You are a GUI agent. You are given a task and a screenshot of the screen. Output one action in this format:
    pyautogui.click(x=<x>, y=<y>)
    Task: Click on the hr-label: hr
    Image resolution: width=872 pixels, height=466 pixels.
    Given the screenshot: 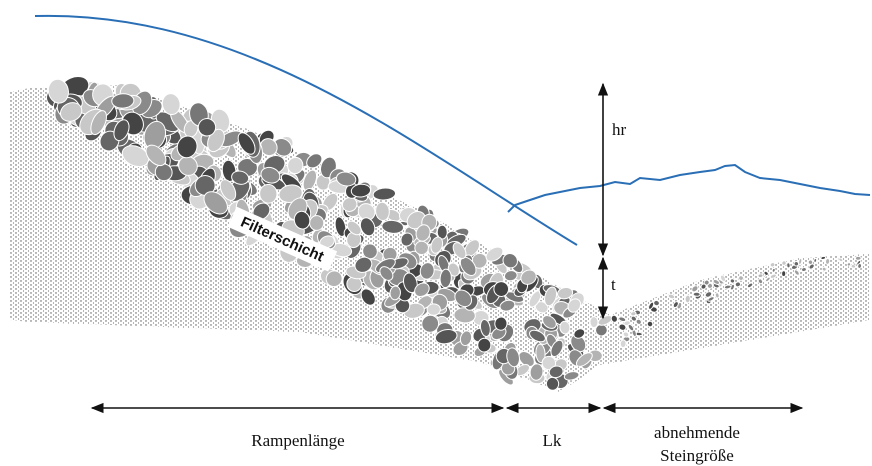 What is the action you would take?
    pyautogui.click(x=619, y=129)
    